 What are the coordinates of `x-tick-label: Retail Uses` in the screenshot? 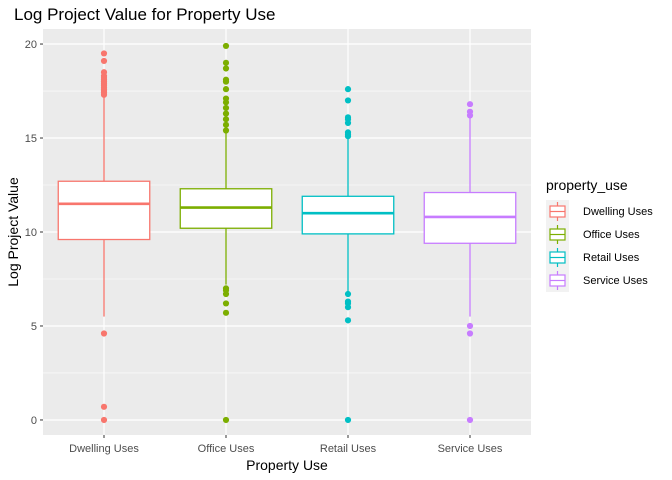 It's located at (348, 449).